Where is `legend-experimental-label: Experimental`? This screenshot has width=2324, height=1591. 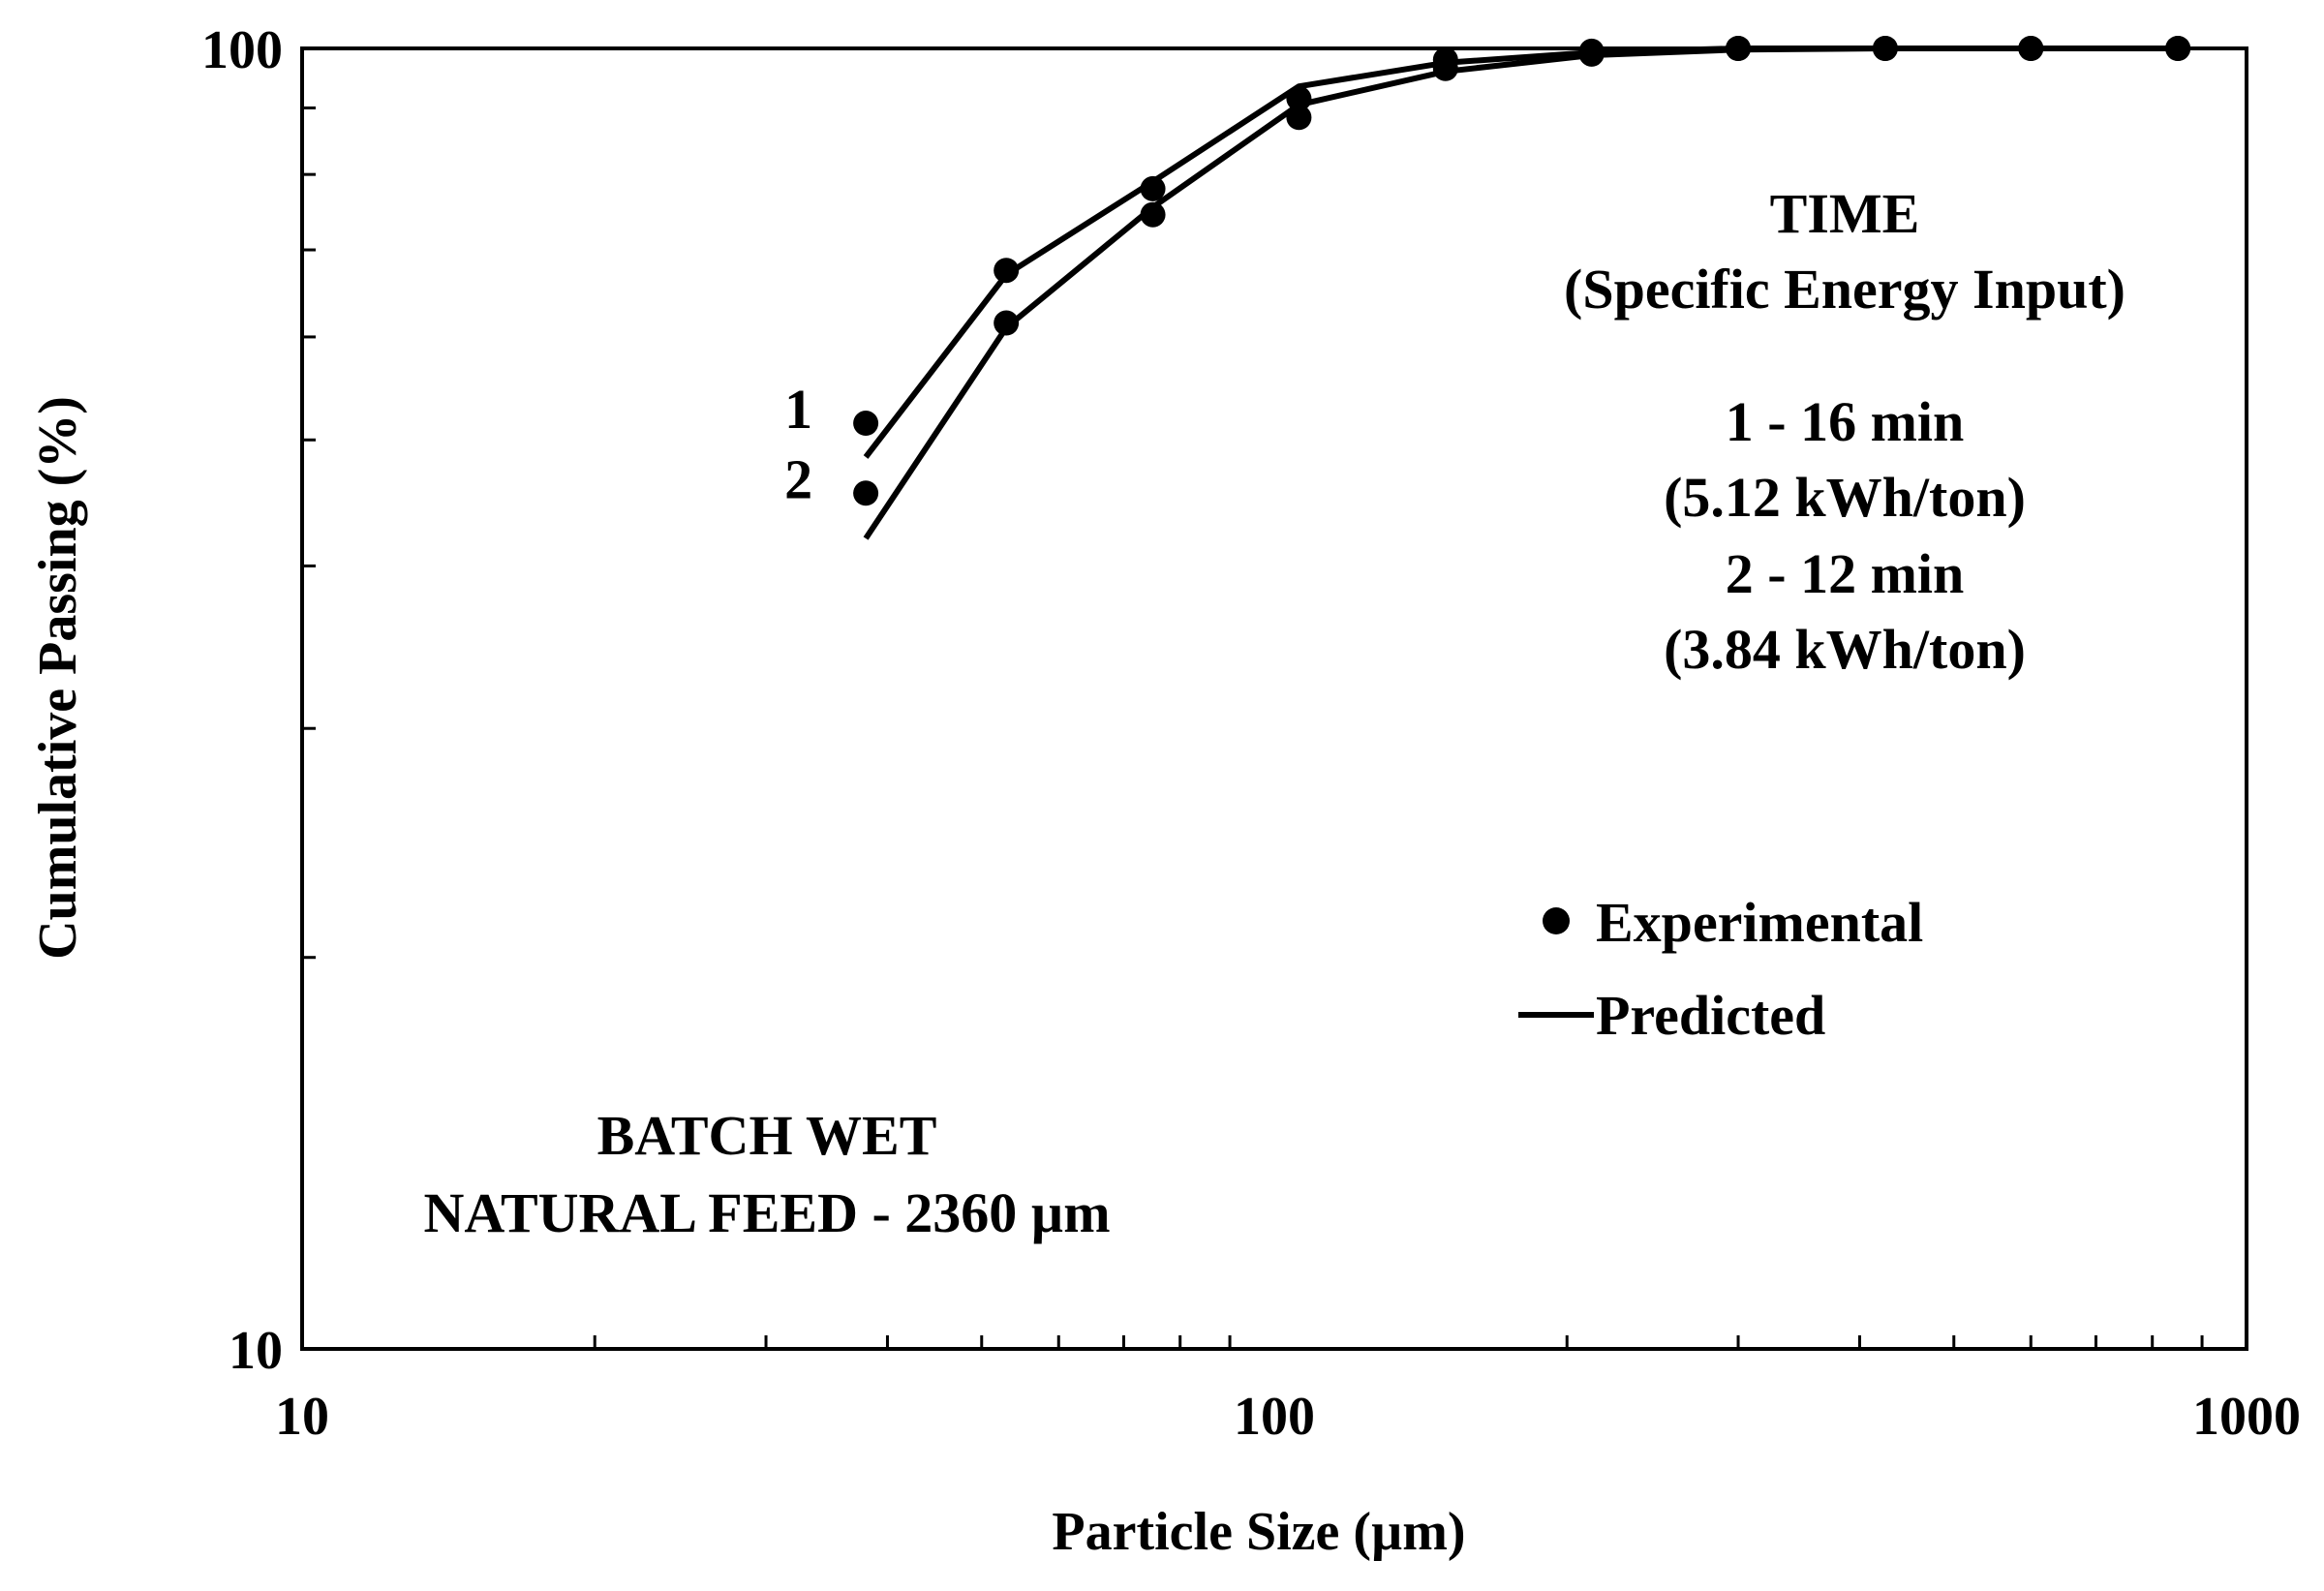
legend-experimental-label: Experimental is located at coordinates (1760, 922).